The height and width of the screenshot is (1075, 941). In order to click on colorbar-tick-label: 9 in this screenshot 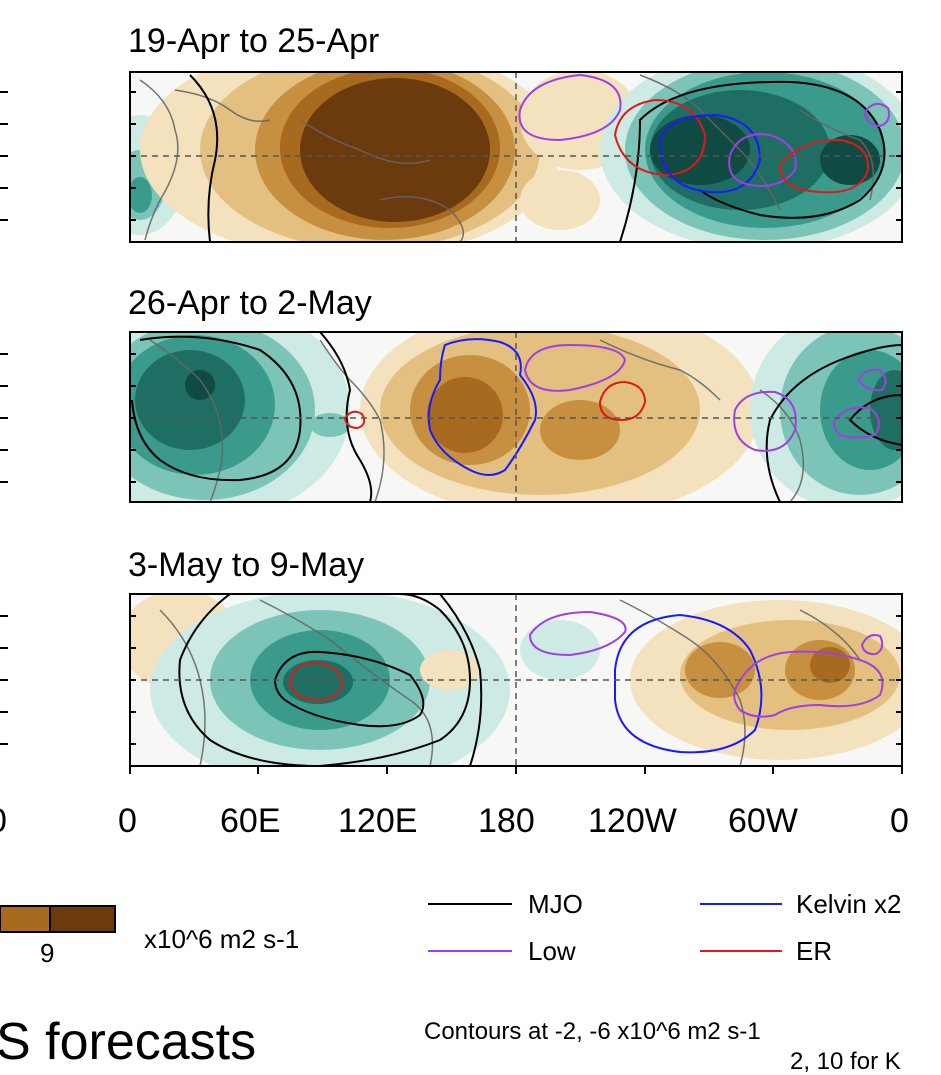, I will do `click(47, 953)`.